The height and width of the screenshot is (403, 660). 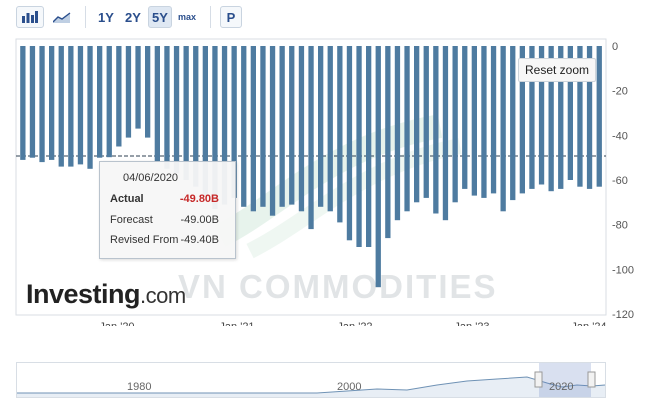 I want to click on tooltip-actual-label: Actual, so click(x=127, y=199).